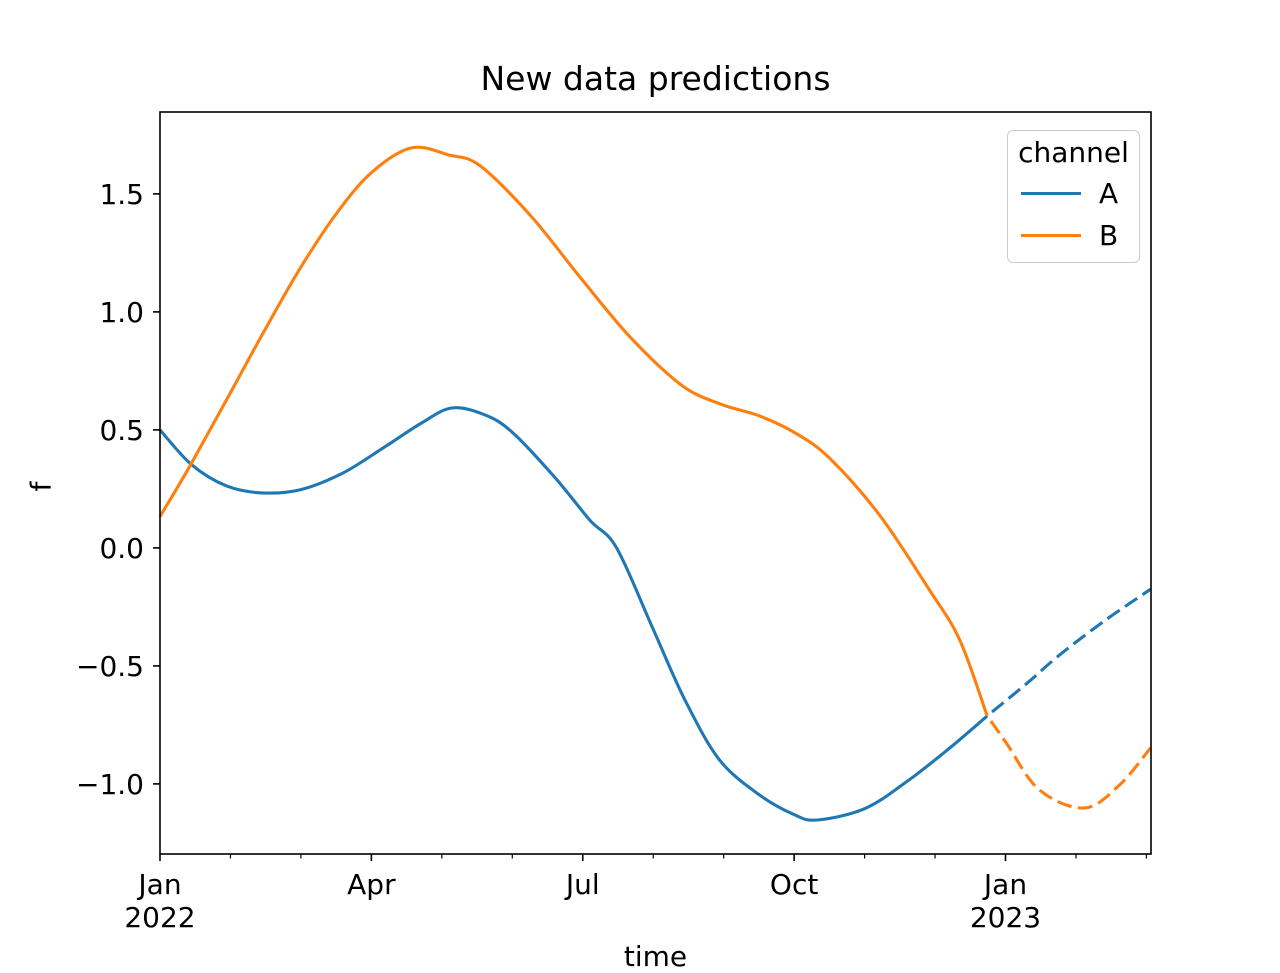 The height and width of the screenshot is (973, 1280). What do you see at coordinates (1109, 235) in the screenshot?
I see `legend-label-b: B` at bounding box center [1109, 235].